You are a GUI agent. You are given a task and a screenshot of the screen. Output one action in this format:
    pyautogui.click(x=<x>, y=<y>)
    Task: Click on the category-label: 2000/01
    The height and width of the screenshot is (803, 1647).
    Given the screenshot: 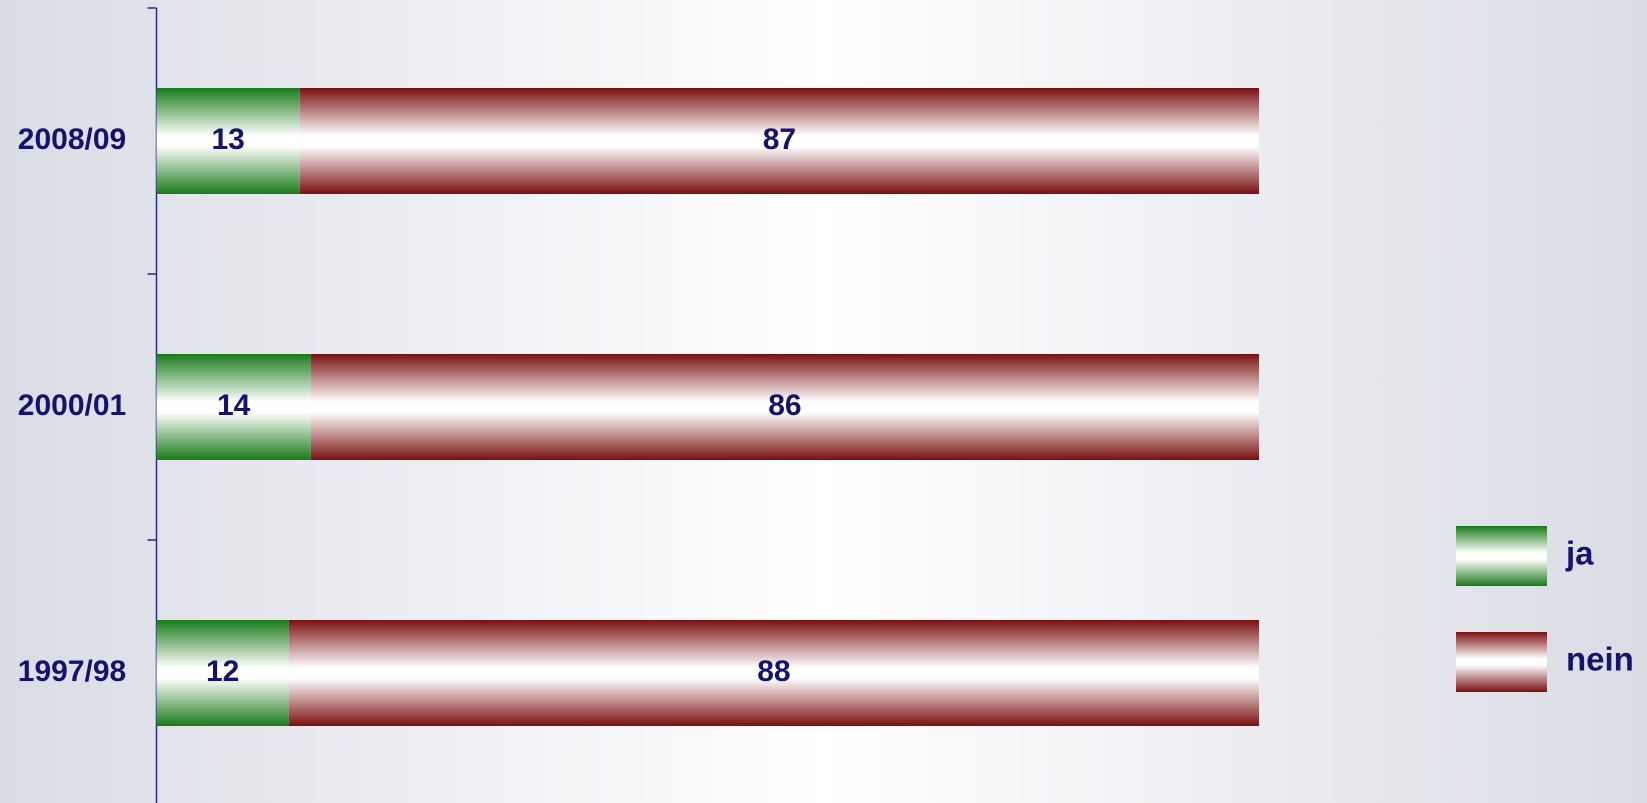 What is the action you would take?
    pyautogui.click(x=72, y=405)
    